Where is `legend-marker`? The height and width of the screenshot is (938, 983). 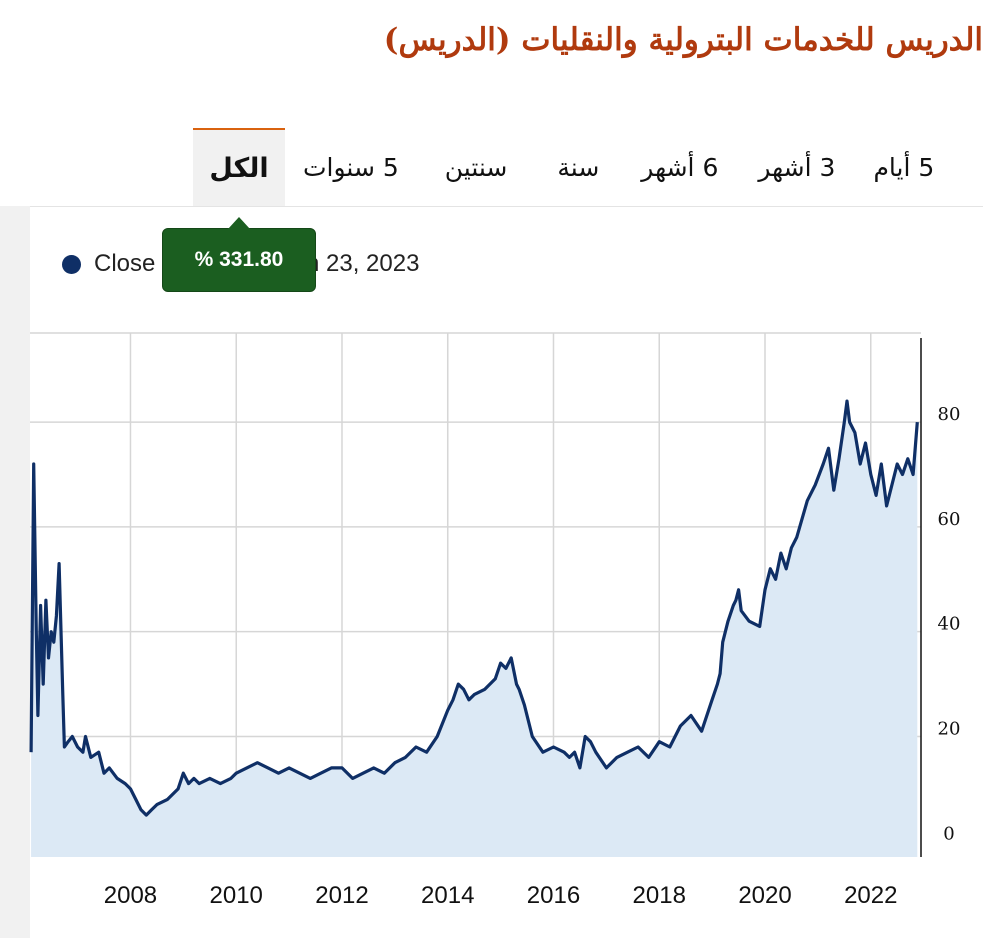
legend-marker is located at coordinates (71, 264).